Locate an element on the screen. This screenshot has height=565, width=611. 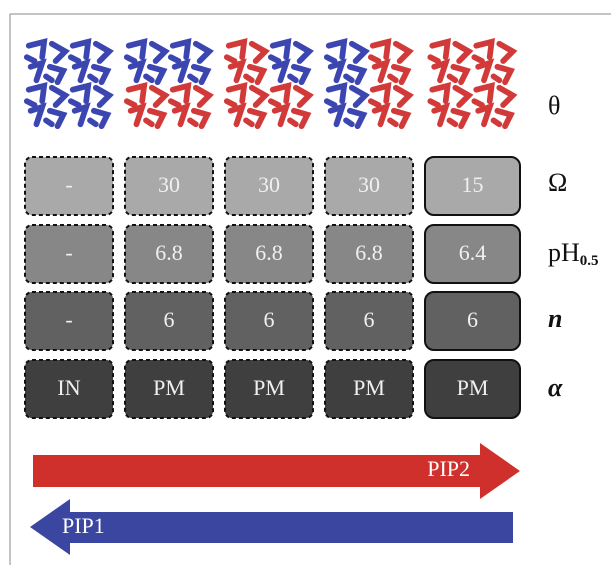
cell-value: 15 is located at coordinates (473, 184).